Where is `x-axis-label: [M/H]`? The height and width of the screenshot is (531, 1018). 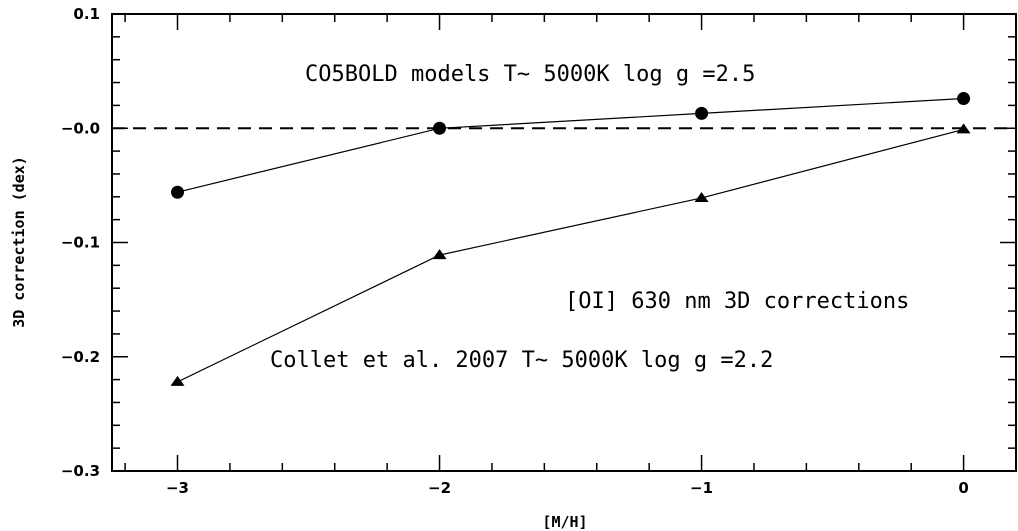
x-axis-label: [M/H] is located at coordinates (564, 522).